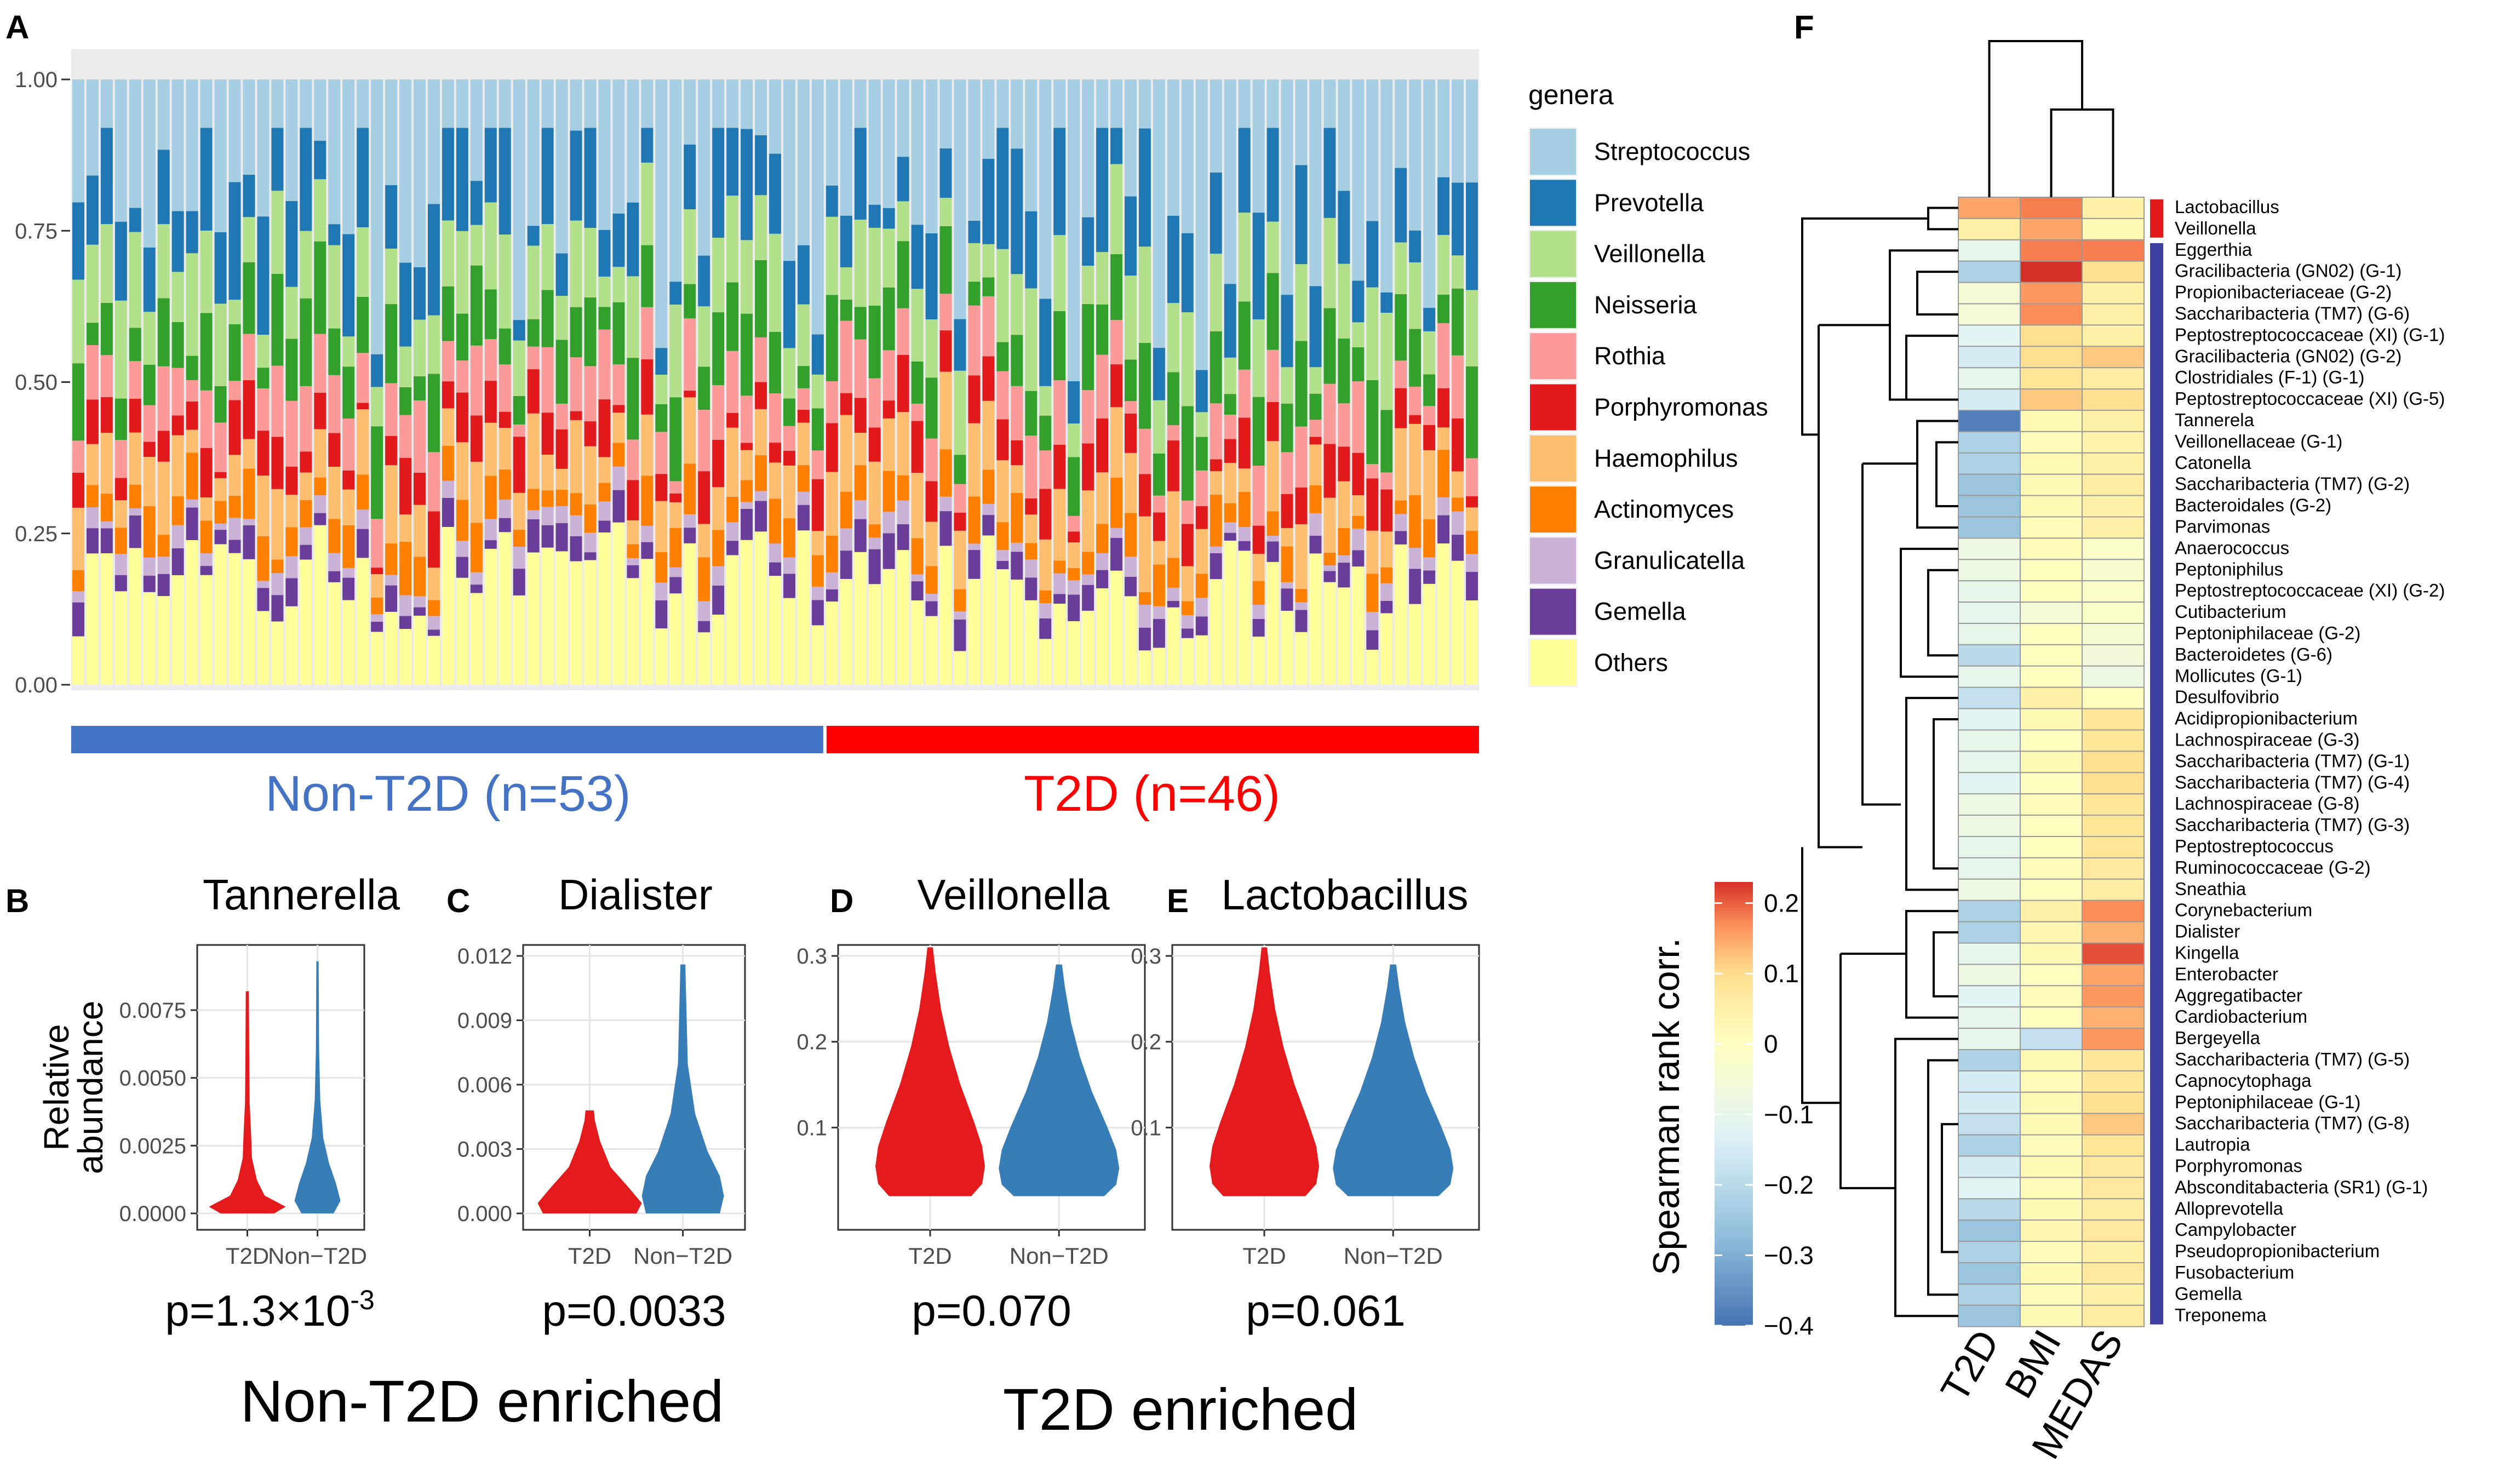 The height and width of the screenshot is (1484, 2499). I want to click on row-label: Parvimonas, so click(2222, 527).